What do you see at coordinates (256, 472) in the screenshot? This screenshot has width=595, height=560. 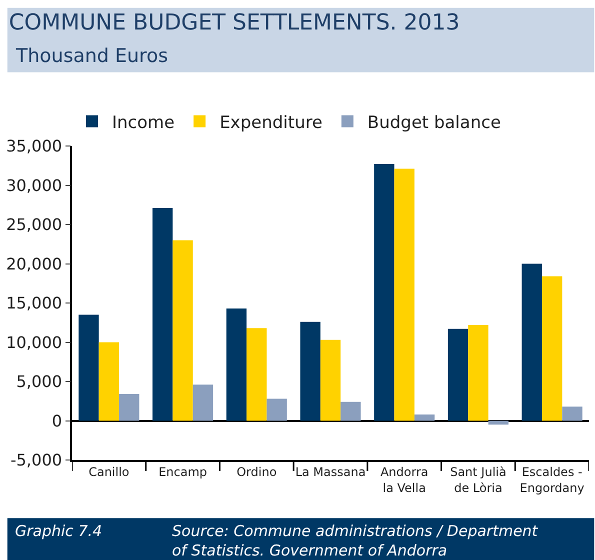 I see `x-tick-label: Ordino` at bounding box center [256, 472].